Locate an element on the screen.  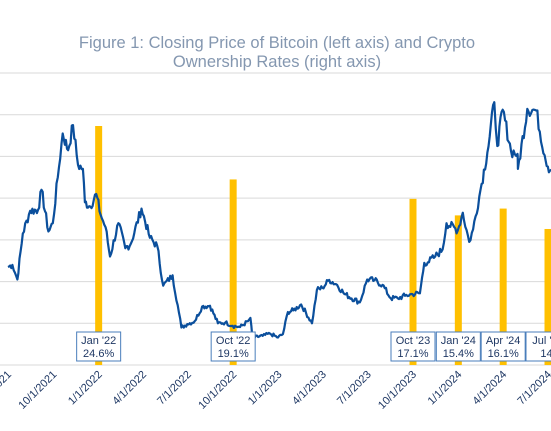
annotation-date: Oct '23 is located at coordinates (413, 341).